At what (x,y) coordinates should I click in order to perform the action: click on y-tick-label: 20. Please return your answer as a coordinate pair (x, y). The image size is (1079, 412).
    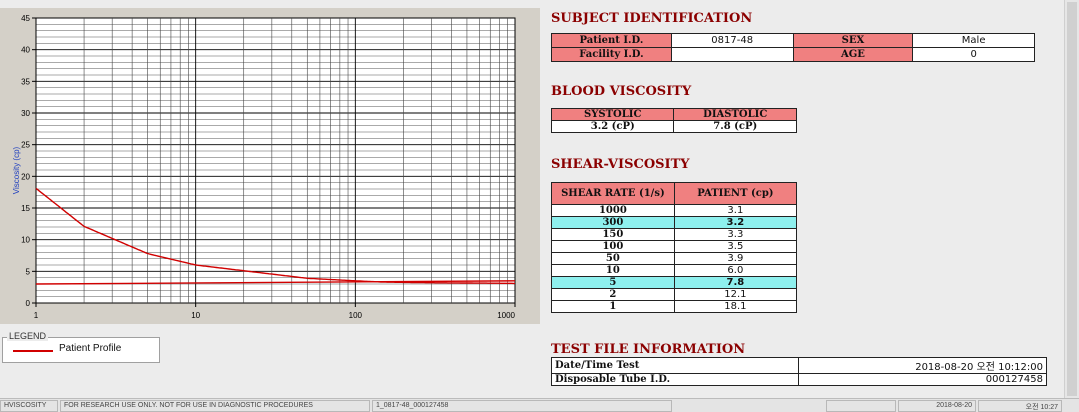
    Looking at the image, I should click on (25, 176).